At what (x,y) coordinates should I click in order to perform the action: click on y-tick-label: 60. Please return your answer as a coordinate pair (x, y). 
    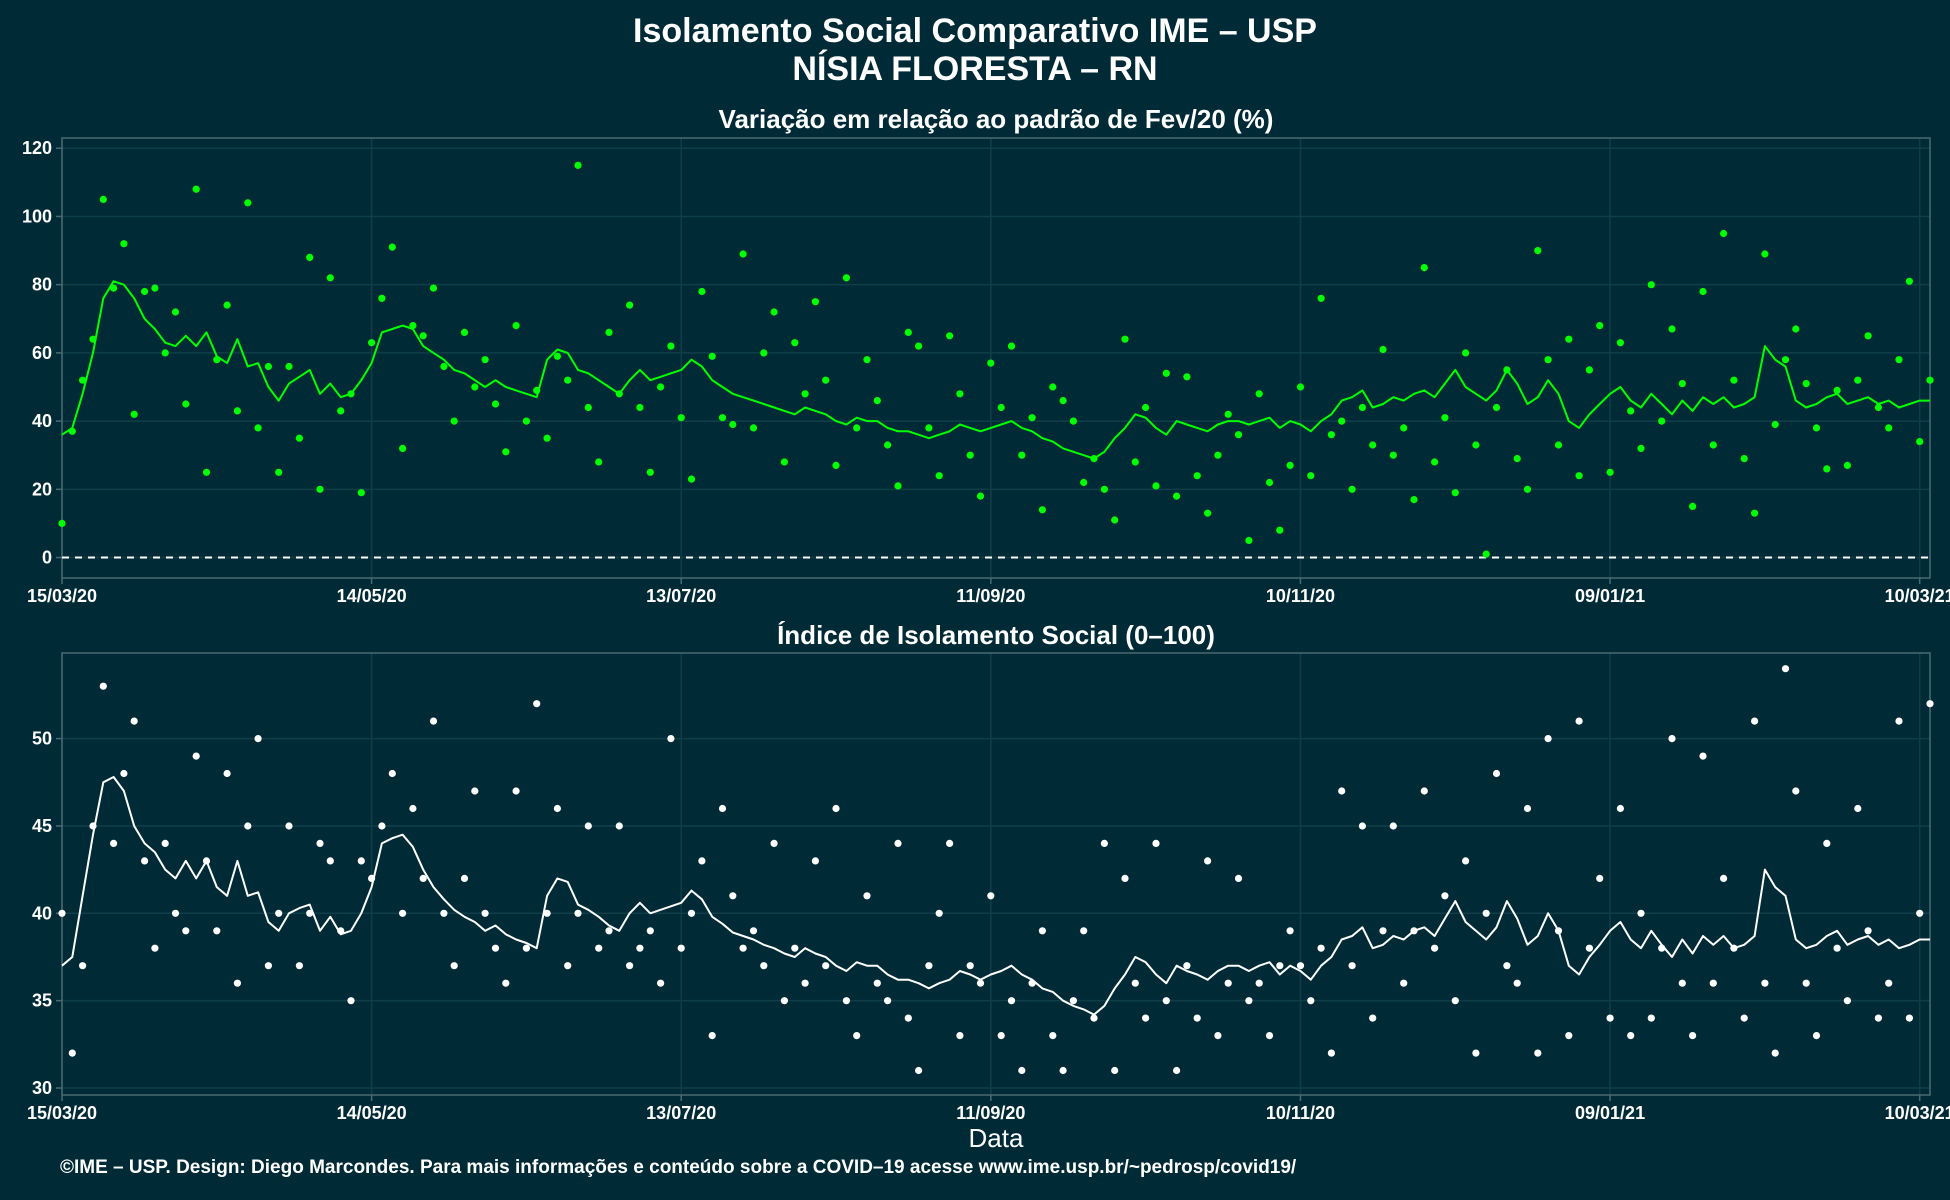
    Looking at the image, I should click on (42, 353).